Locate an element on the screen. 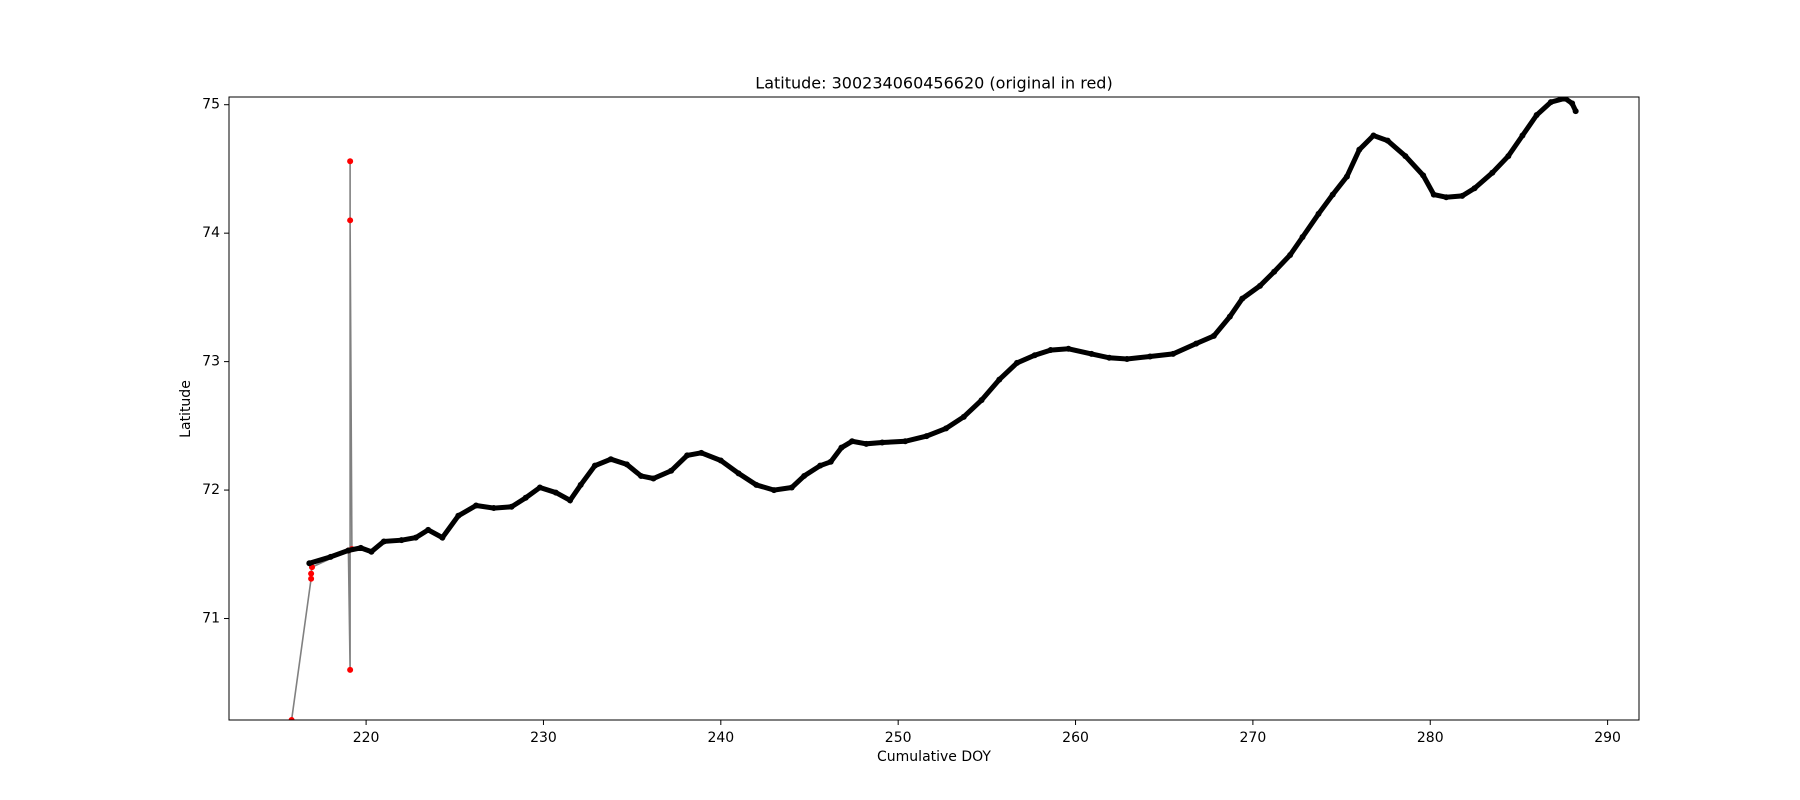 The image size is (1800, 800). x-tick-label: 250 is located at coordinates (898, 738).